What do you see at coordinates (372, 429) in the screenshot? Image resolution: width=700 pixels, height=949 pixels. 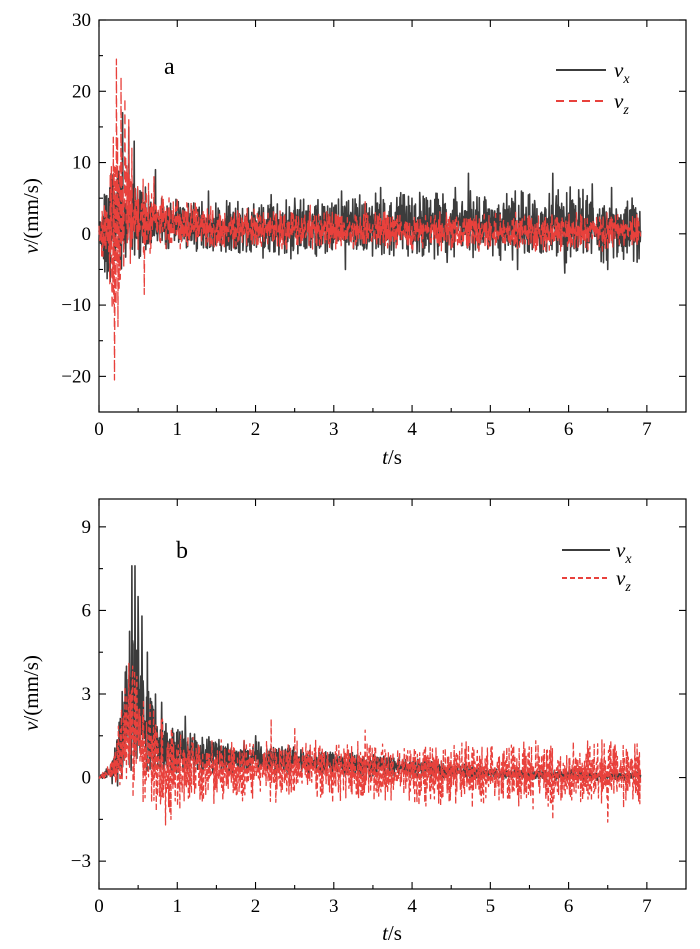 I see `panel-a-x-tick-labels: 0 1 2 3 4 5 6 7` at bounding box center [372, 429].